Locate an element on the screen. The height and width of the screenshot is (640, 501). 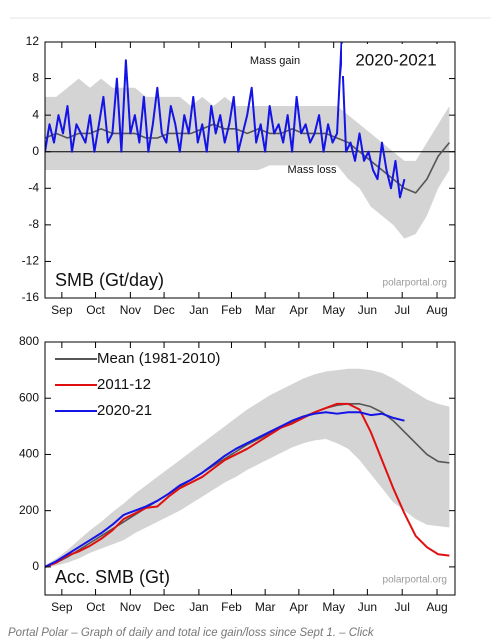
y-label: SMB (Gt/day) is located at coordinates (109, 280).